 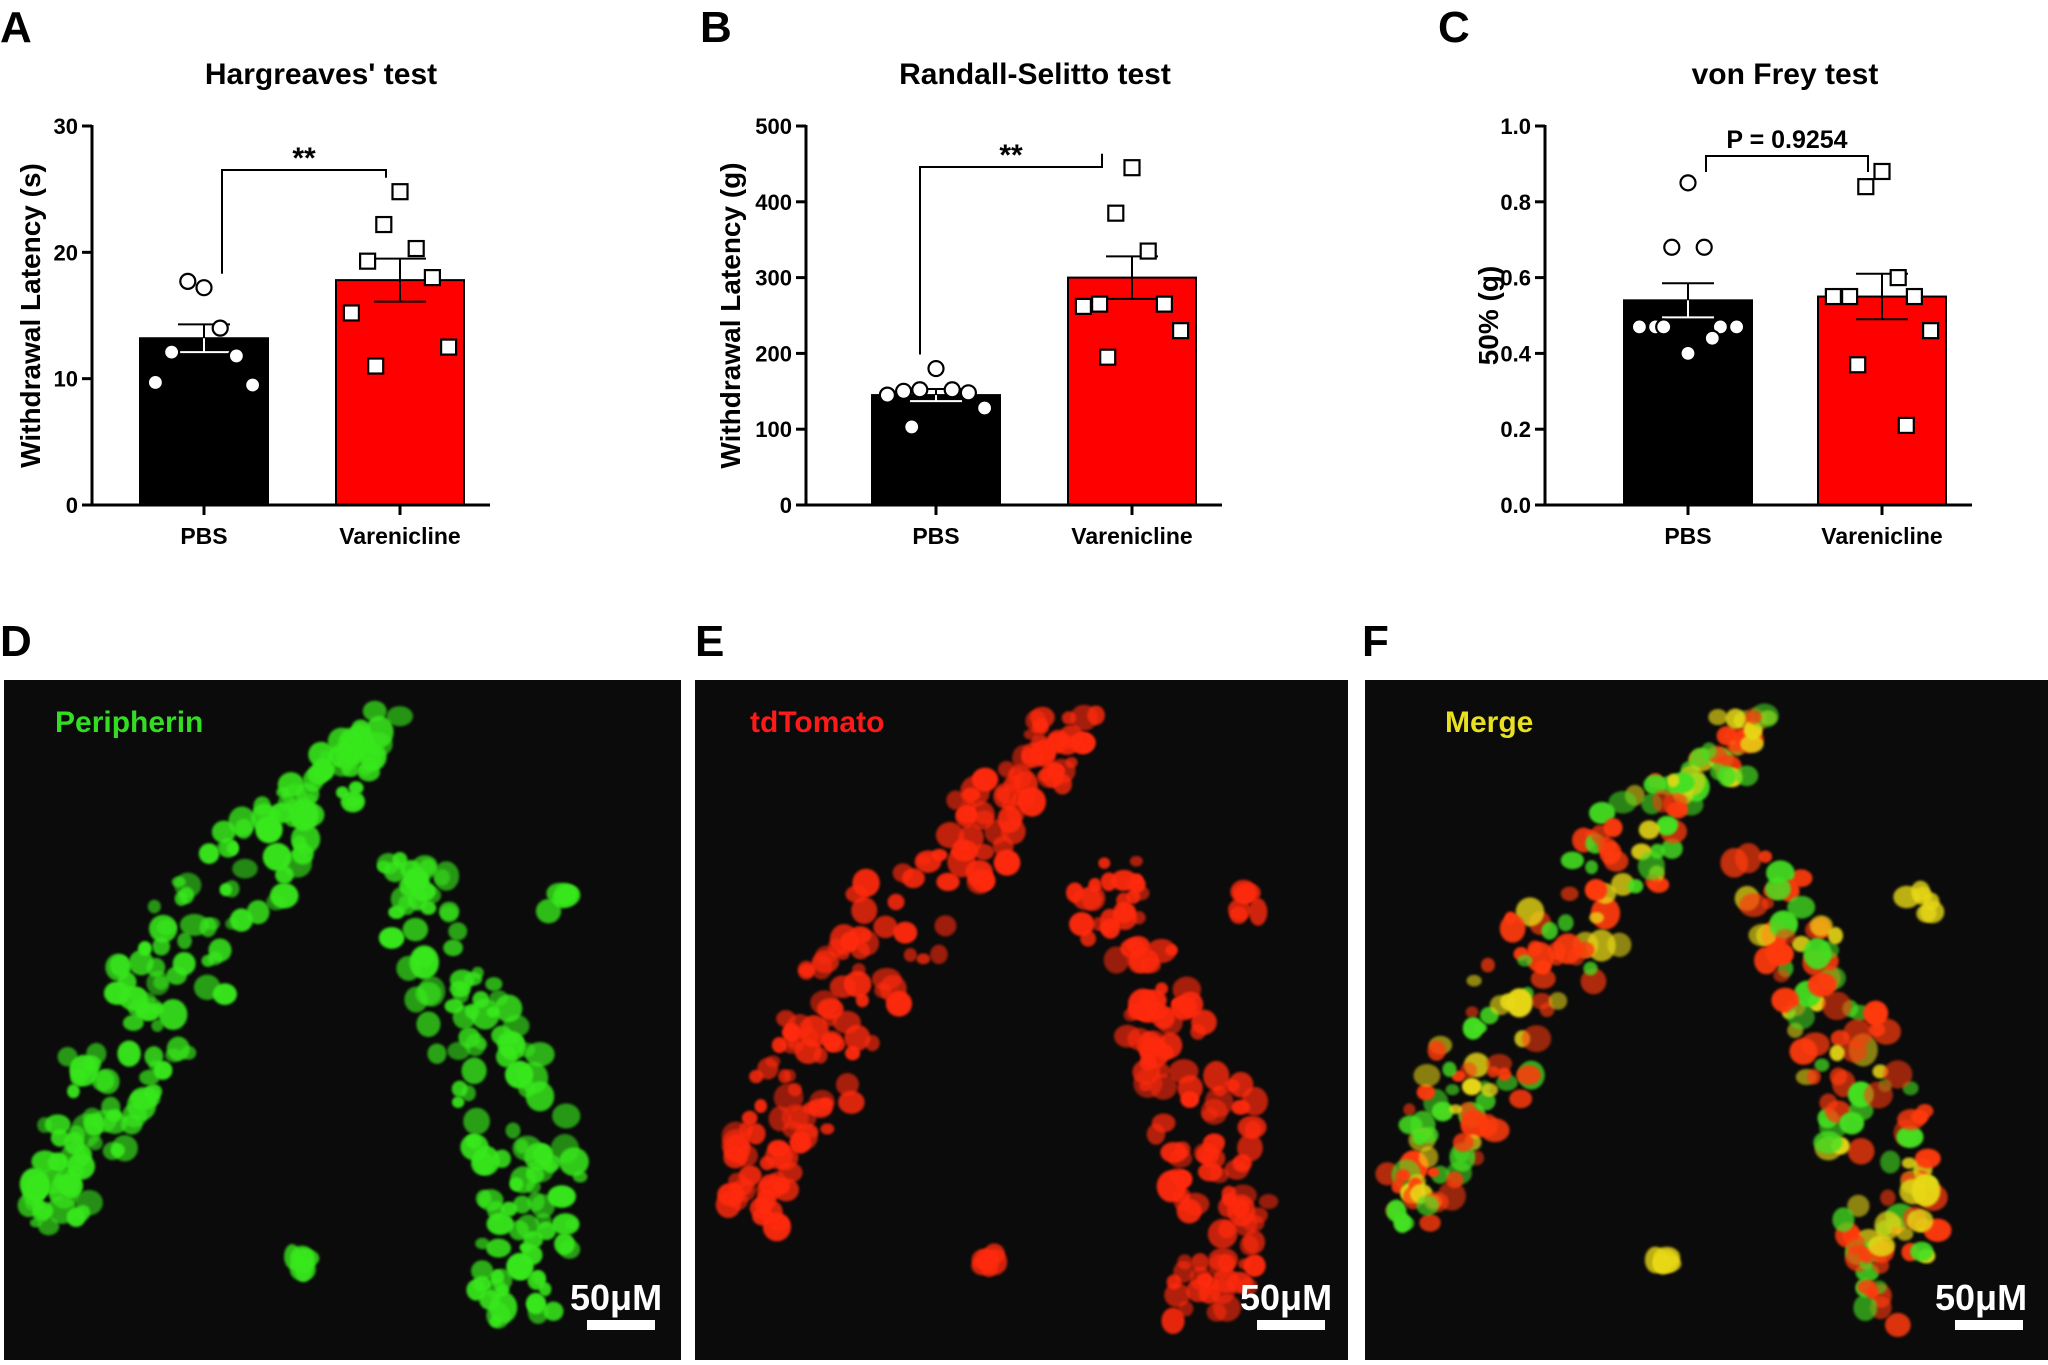 What do you see at coordinates (773, 126) in the screenshot?
I see `y-tick-label: 500` at bounding box center [773, 126].